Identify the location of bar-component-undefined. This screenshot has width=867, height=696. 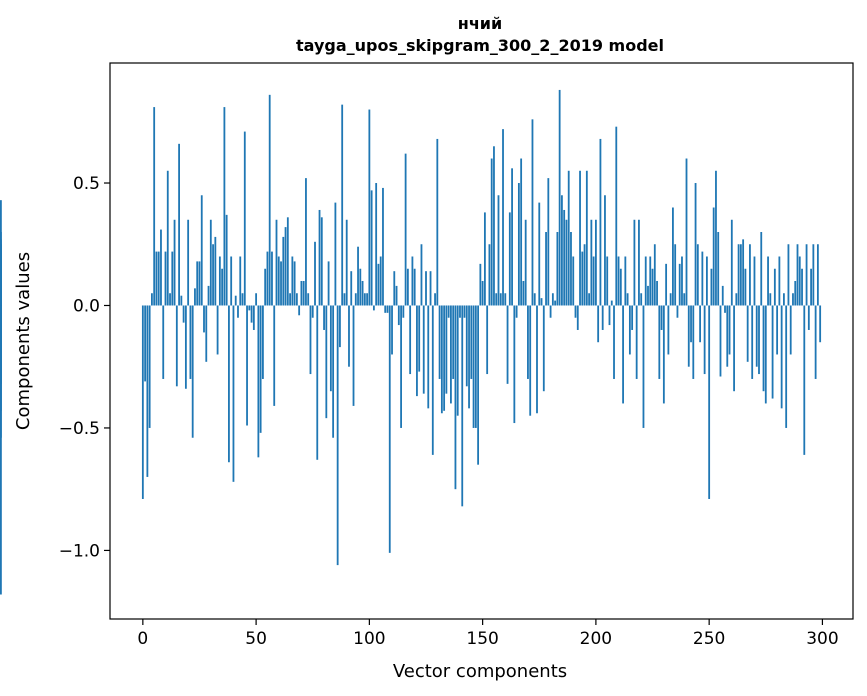
(1, 450).